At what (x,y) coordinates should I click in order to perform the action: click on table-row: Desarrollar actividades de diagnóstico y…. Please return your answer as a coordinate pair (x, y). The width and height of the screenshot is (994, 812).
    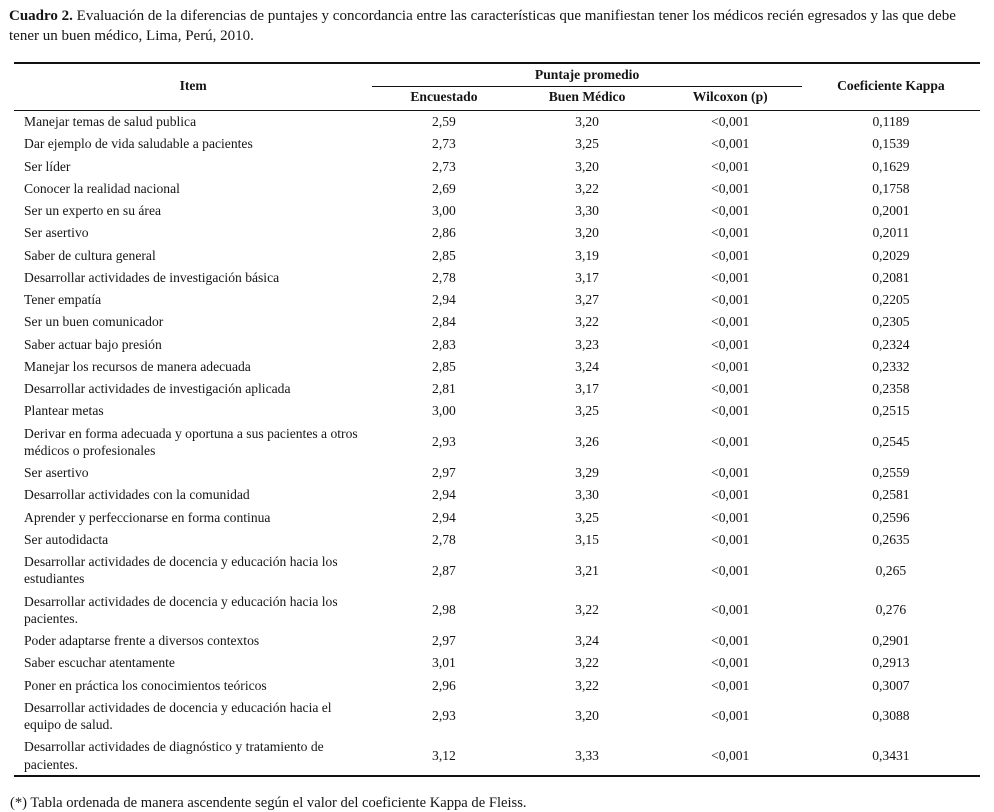
    Looking at the image, I should click on (497, 756).